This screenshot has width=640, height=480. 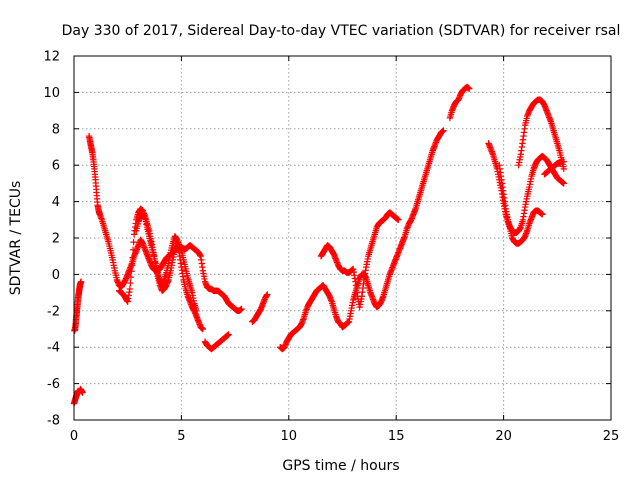 What do you see at coordinates (56, 129) in the screenshot?
I see `y-tick-label: 8` at bounding box center [56, 129].